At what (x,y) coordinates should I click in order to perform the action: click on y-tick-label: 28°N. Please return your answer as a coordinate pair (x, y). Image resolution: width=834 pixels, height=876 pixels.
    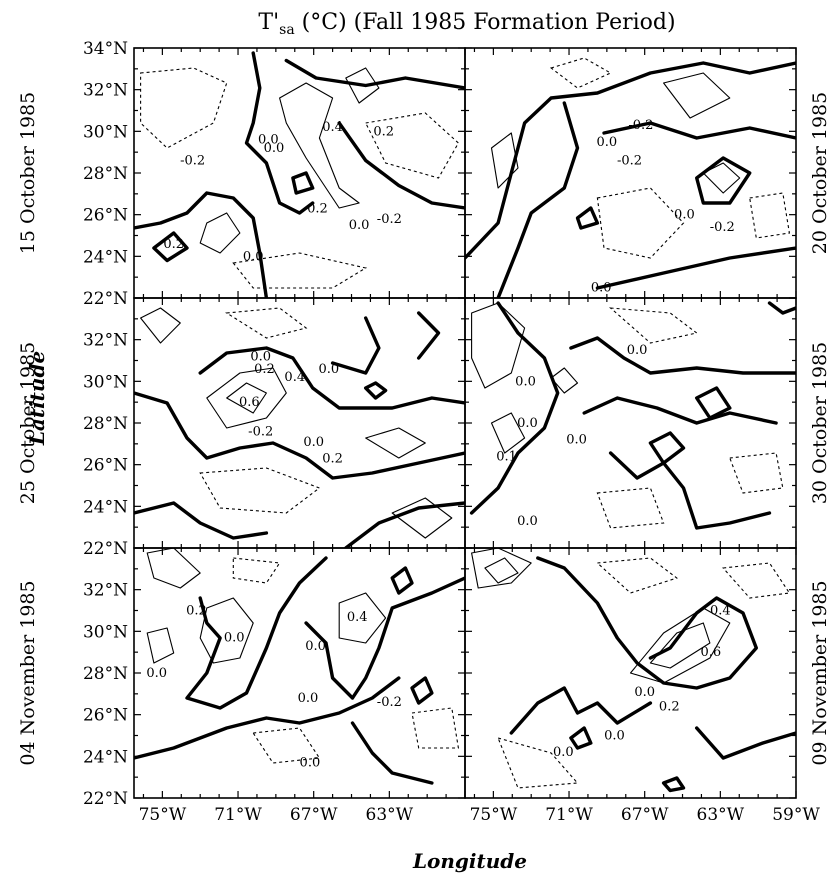
    Looking at the image, I should click on (105, 174).